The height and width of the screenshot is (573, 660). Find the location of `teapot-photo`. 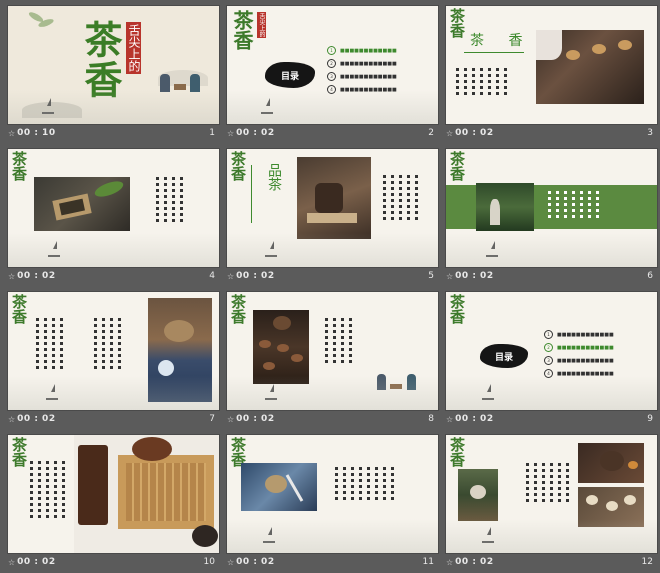

teapot-photo is located at coordinates (180, 350).